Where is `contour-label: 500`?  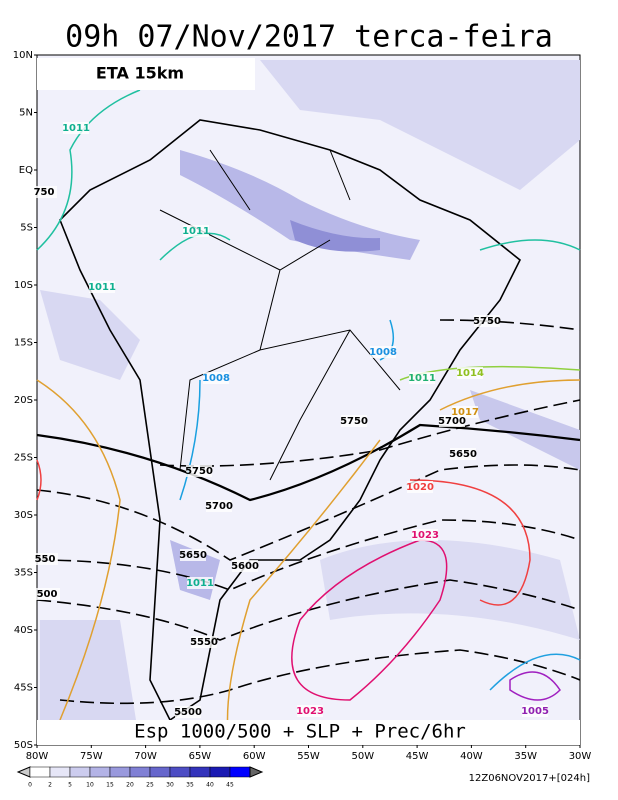
contour-label: 500 is located at coordinates (47, 594).